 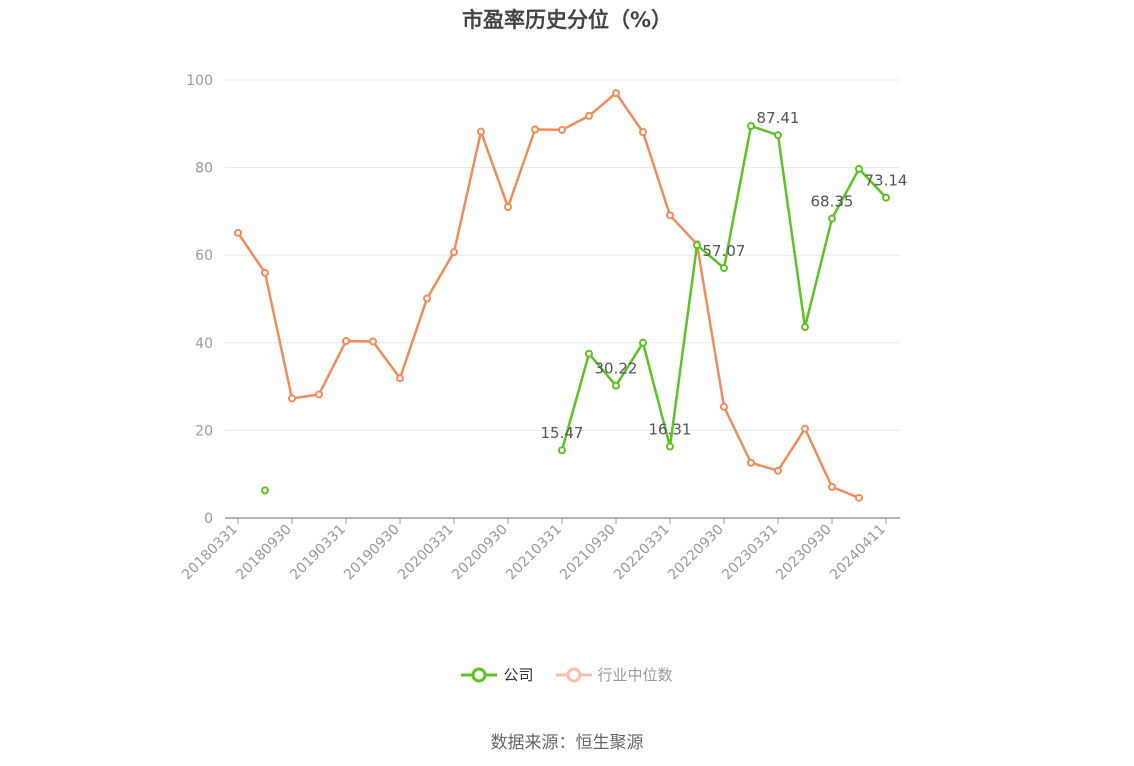 I want to click on legend-industry-marker-icon, so click(x=573, y=674).